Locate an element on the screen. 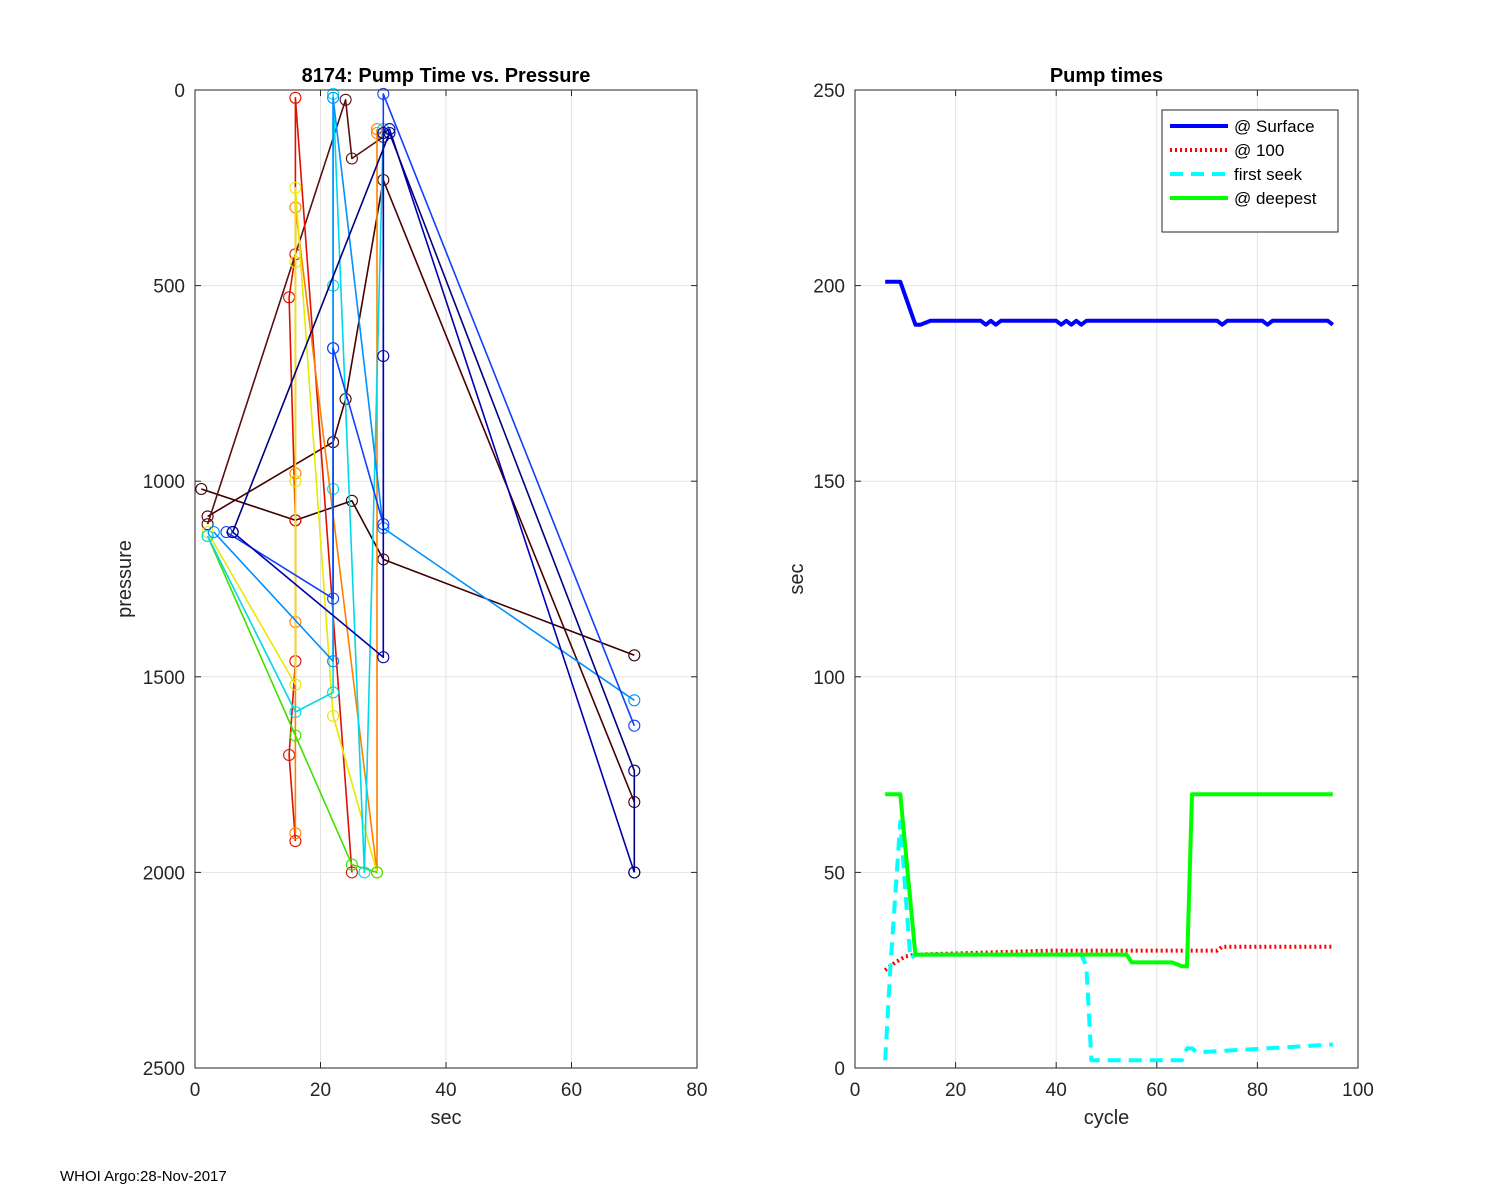 The height and width of the screenshot is (1200, 1500). y-tick-label: 2000 is located at coordinates (164, 873).